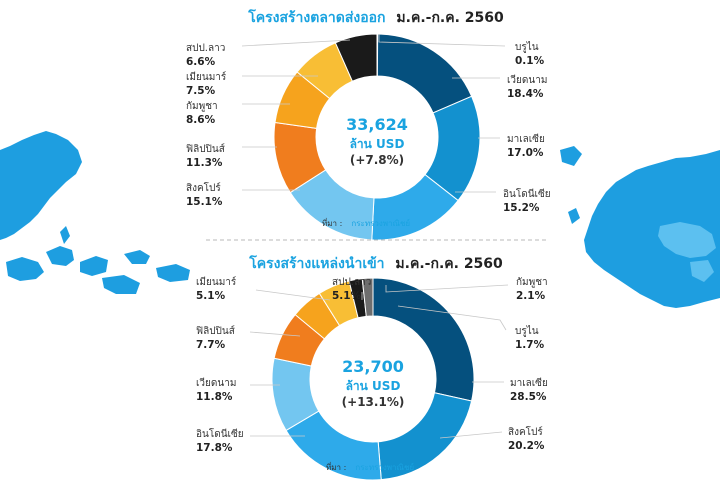 The width and height of the screenshot is (720, 480). Describe the element at coordinates (336, 466) in the screenshot. I see `import-source-label: ที่มา :` at that location.